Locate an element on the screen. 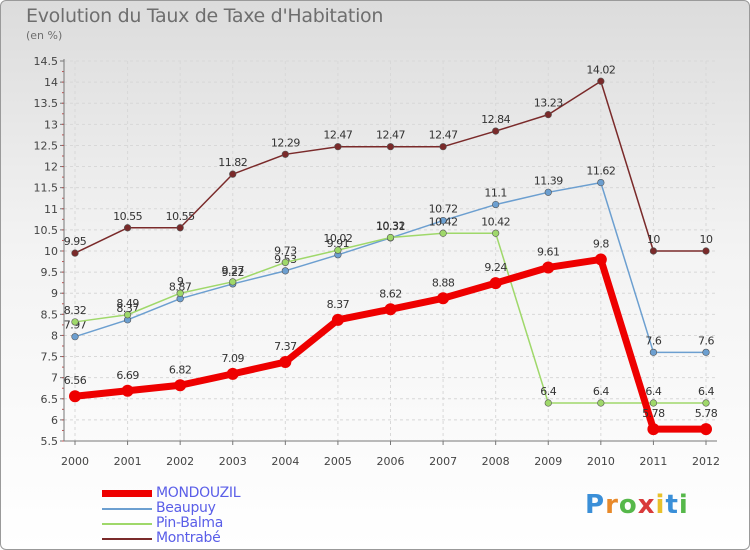 The width and height of the screenshot is (750, 550). y-tick-label: 13 is located at coordinates (51, 124).